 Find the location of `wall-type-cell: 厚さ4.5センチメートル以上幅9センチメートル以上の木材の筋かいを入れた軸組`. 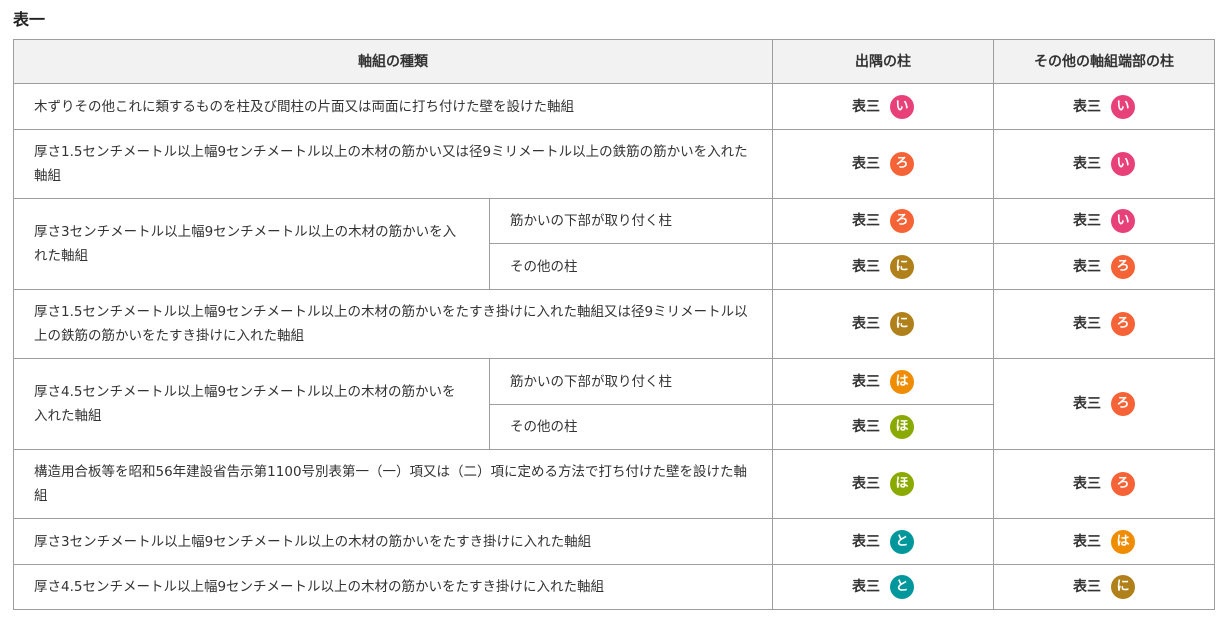

wall-type-cell: 厚さ4.5センチメートル以上幅9センチメートル以上の木材の筋かいを入れた軸組 is located at coordinates (251, 404).